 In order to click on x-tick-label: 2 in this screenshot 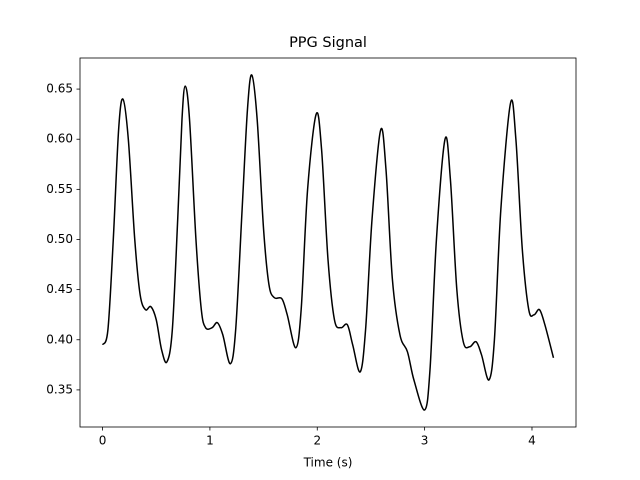, I will do `click(317, 441)`.